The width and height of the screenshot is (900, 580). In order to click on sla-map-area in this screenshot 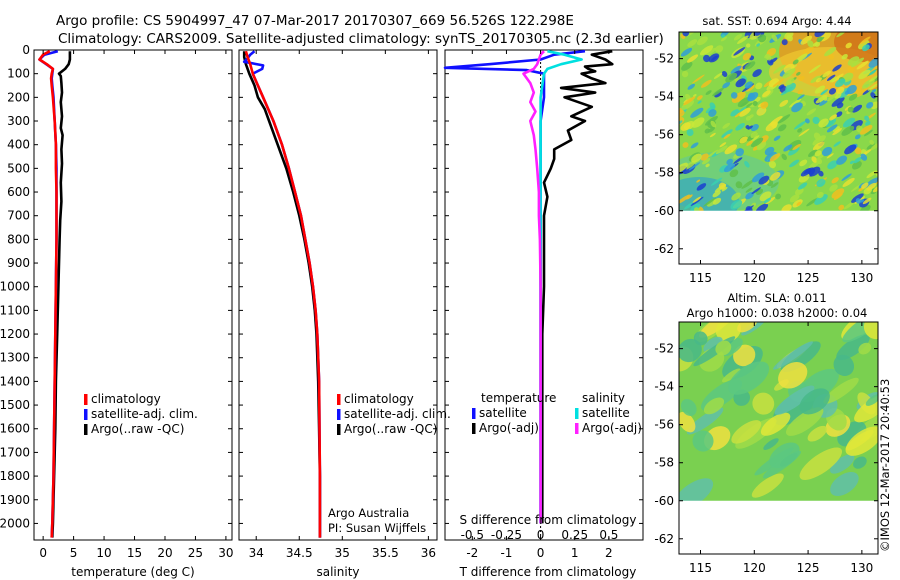, I will do `click(778, 438)`.